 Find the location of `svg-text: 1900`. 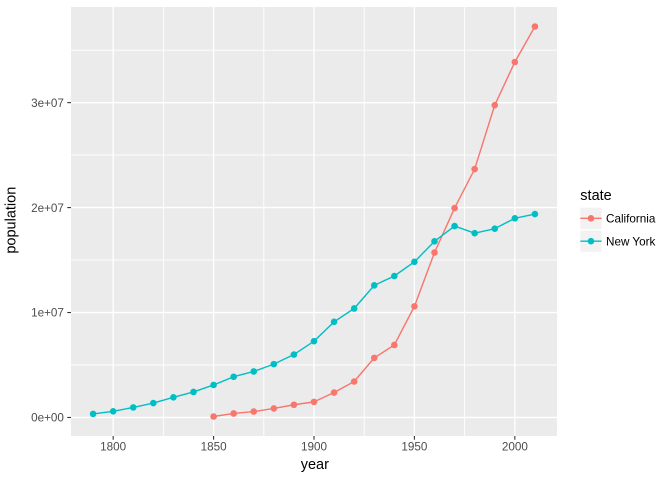

svg-text: 1900 is located at coordinates (314, 446).